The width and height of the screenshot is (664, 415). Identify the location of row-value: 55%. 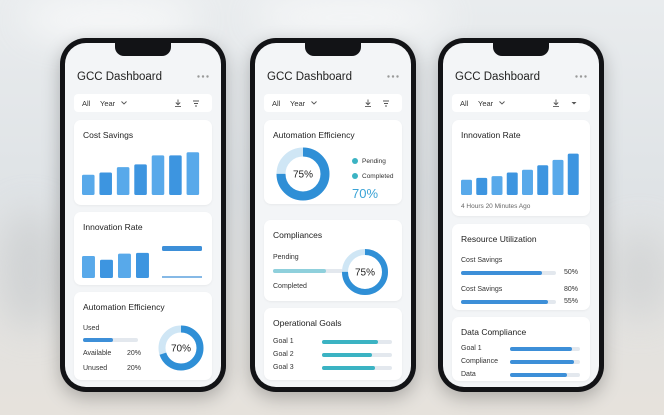
(571, 301).